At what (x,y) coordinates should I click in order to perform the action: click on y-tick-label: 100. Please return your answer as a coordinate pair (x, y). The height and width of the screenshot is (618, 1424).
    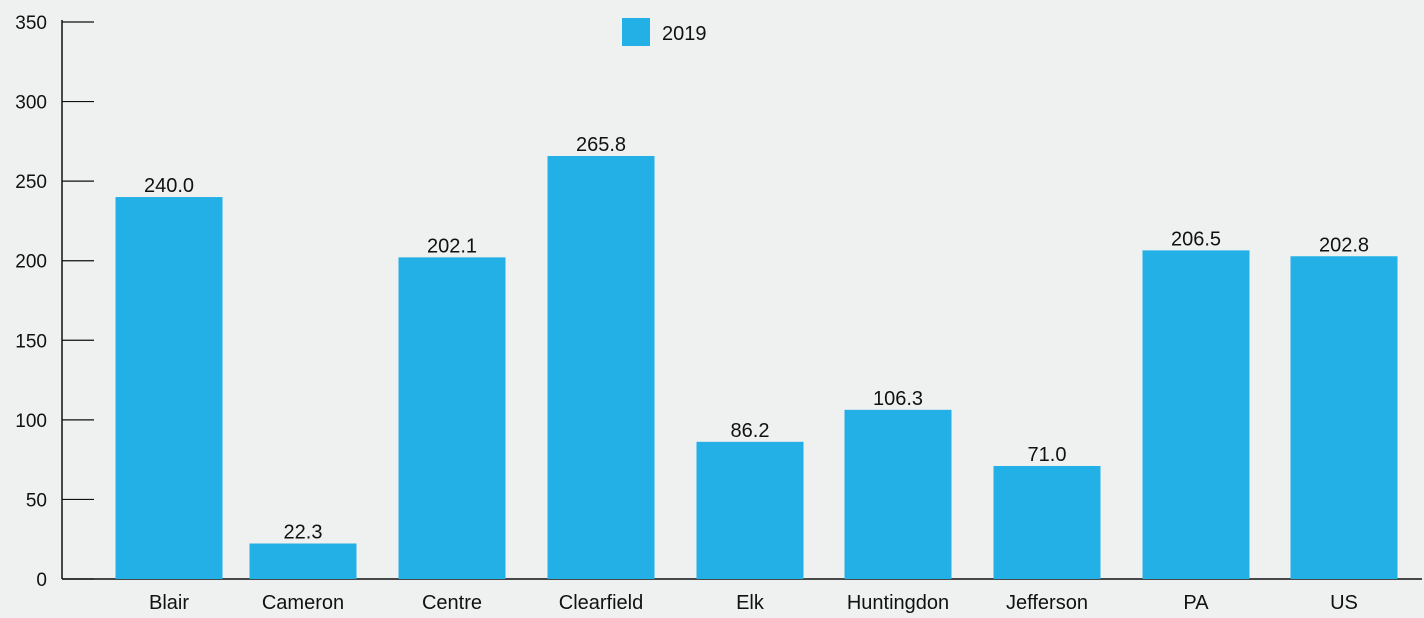
    Looking at the image, I should click on (31, 421).